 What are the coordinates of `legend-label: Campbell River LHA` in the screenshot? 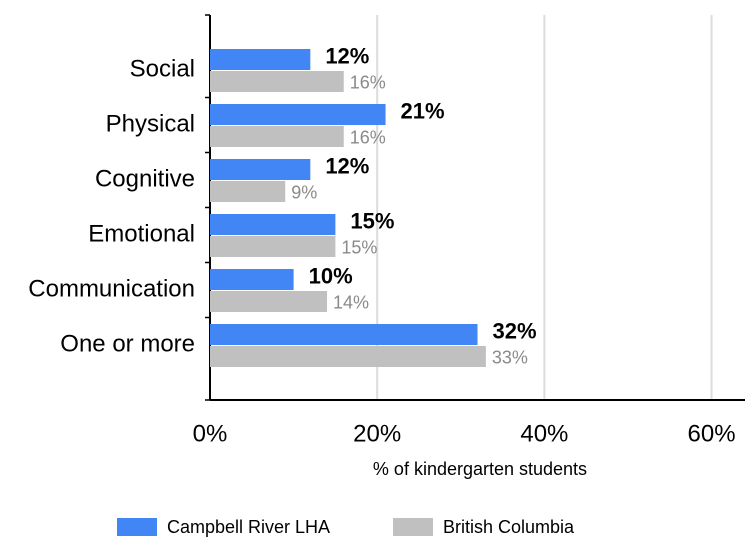 It's located at (248, 527).